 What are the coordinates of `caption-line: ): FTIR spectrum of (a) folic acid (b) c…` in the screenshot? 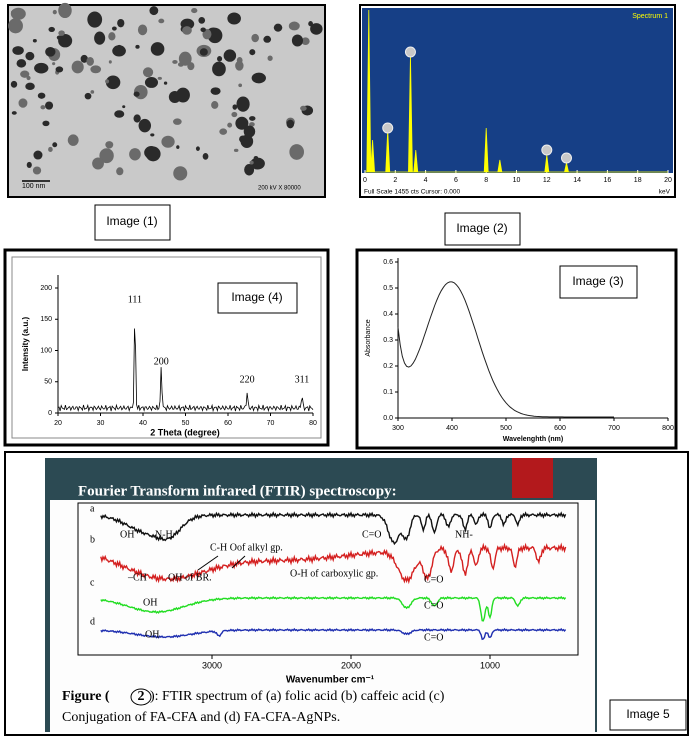 It's located at (297, 696).